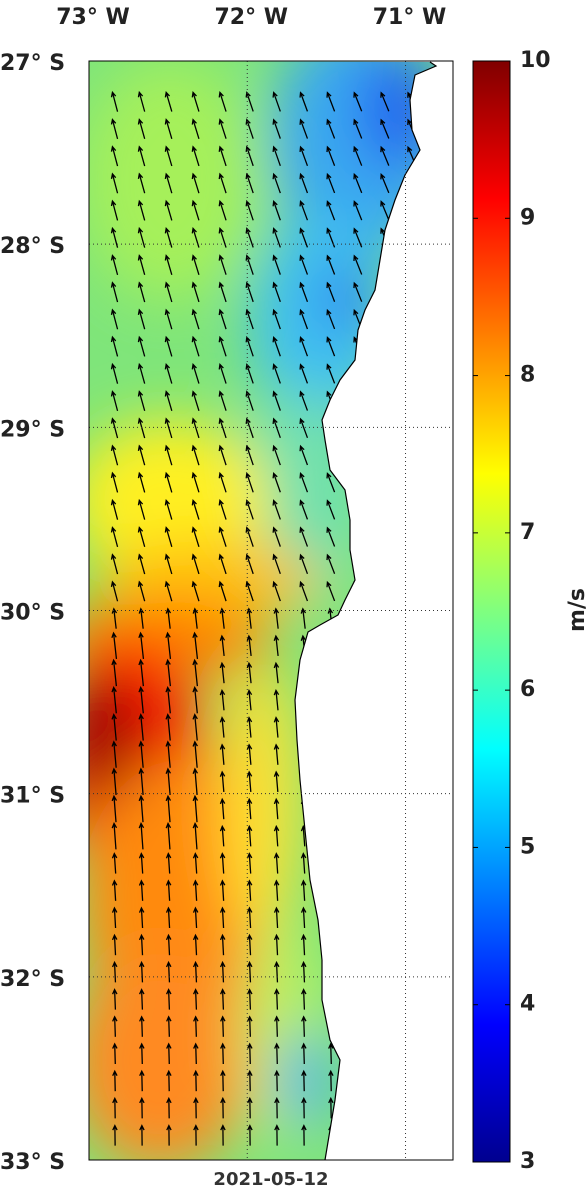  Describe the element at coordinates (410, 17) in the screenshot. I see `lon-tick-label: 71° W` at that location.